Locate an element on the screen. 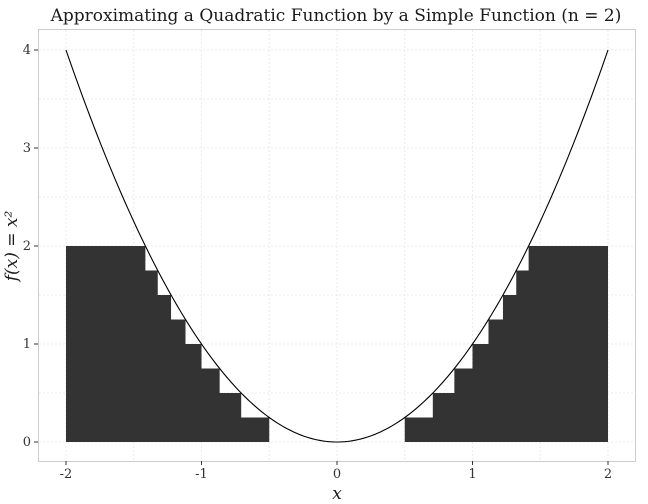  y-tick-label: 2 is located at coordinates (27, 246).